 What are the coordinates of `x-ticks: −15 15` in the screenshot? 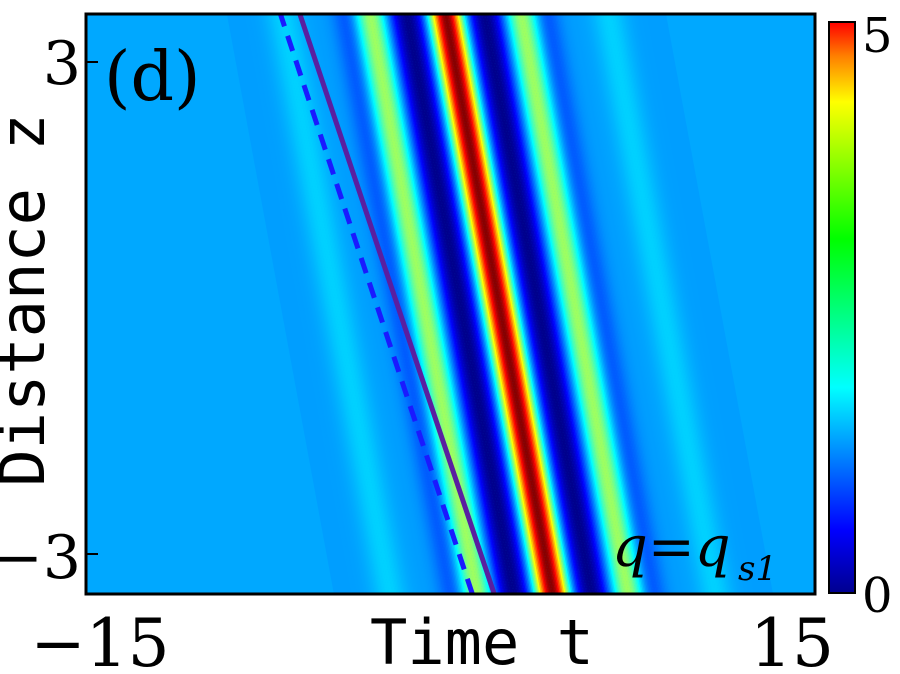 It's located at (432, 639).